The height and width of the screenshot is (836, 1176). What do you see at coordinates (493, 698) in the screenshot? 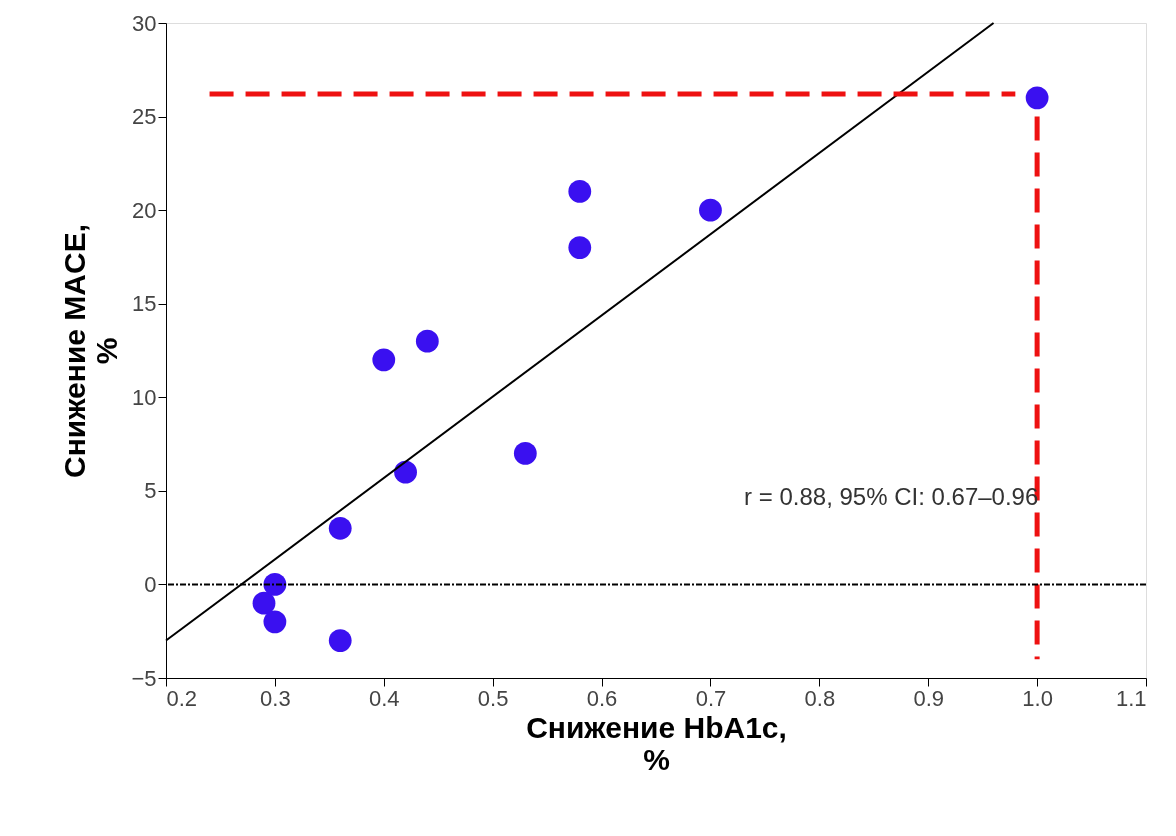
I see `x-tick-label: 0.5` at bounding box center [493, 698].